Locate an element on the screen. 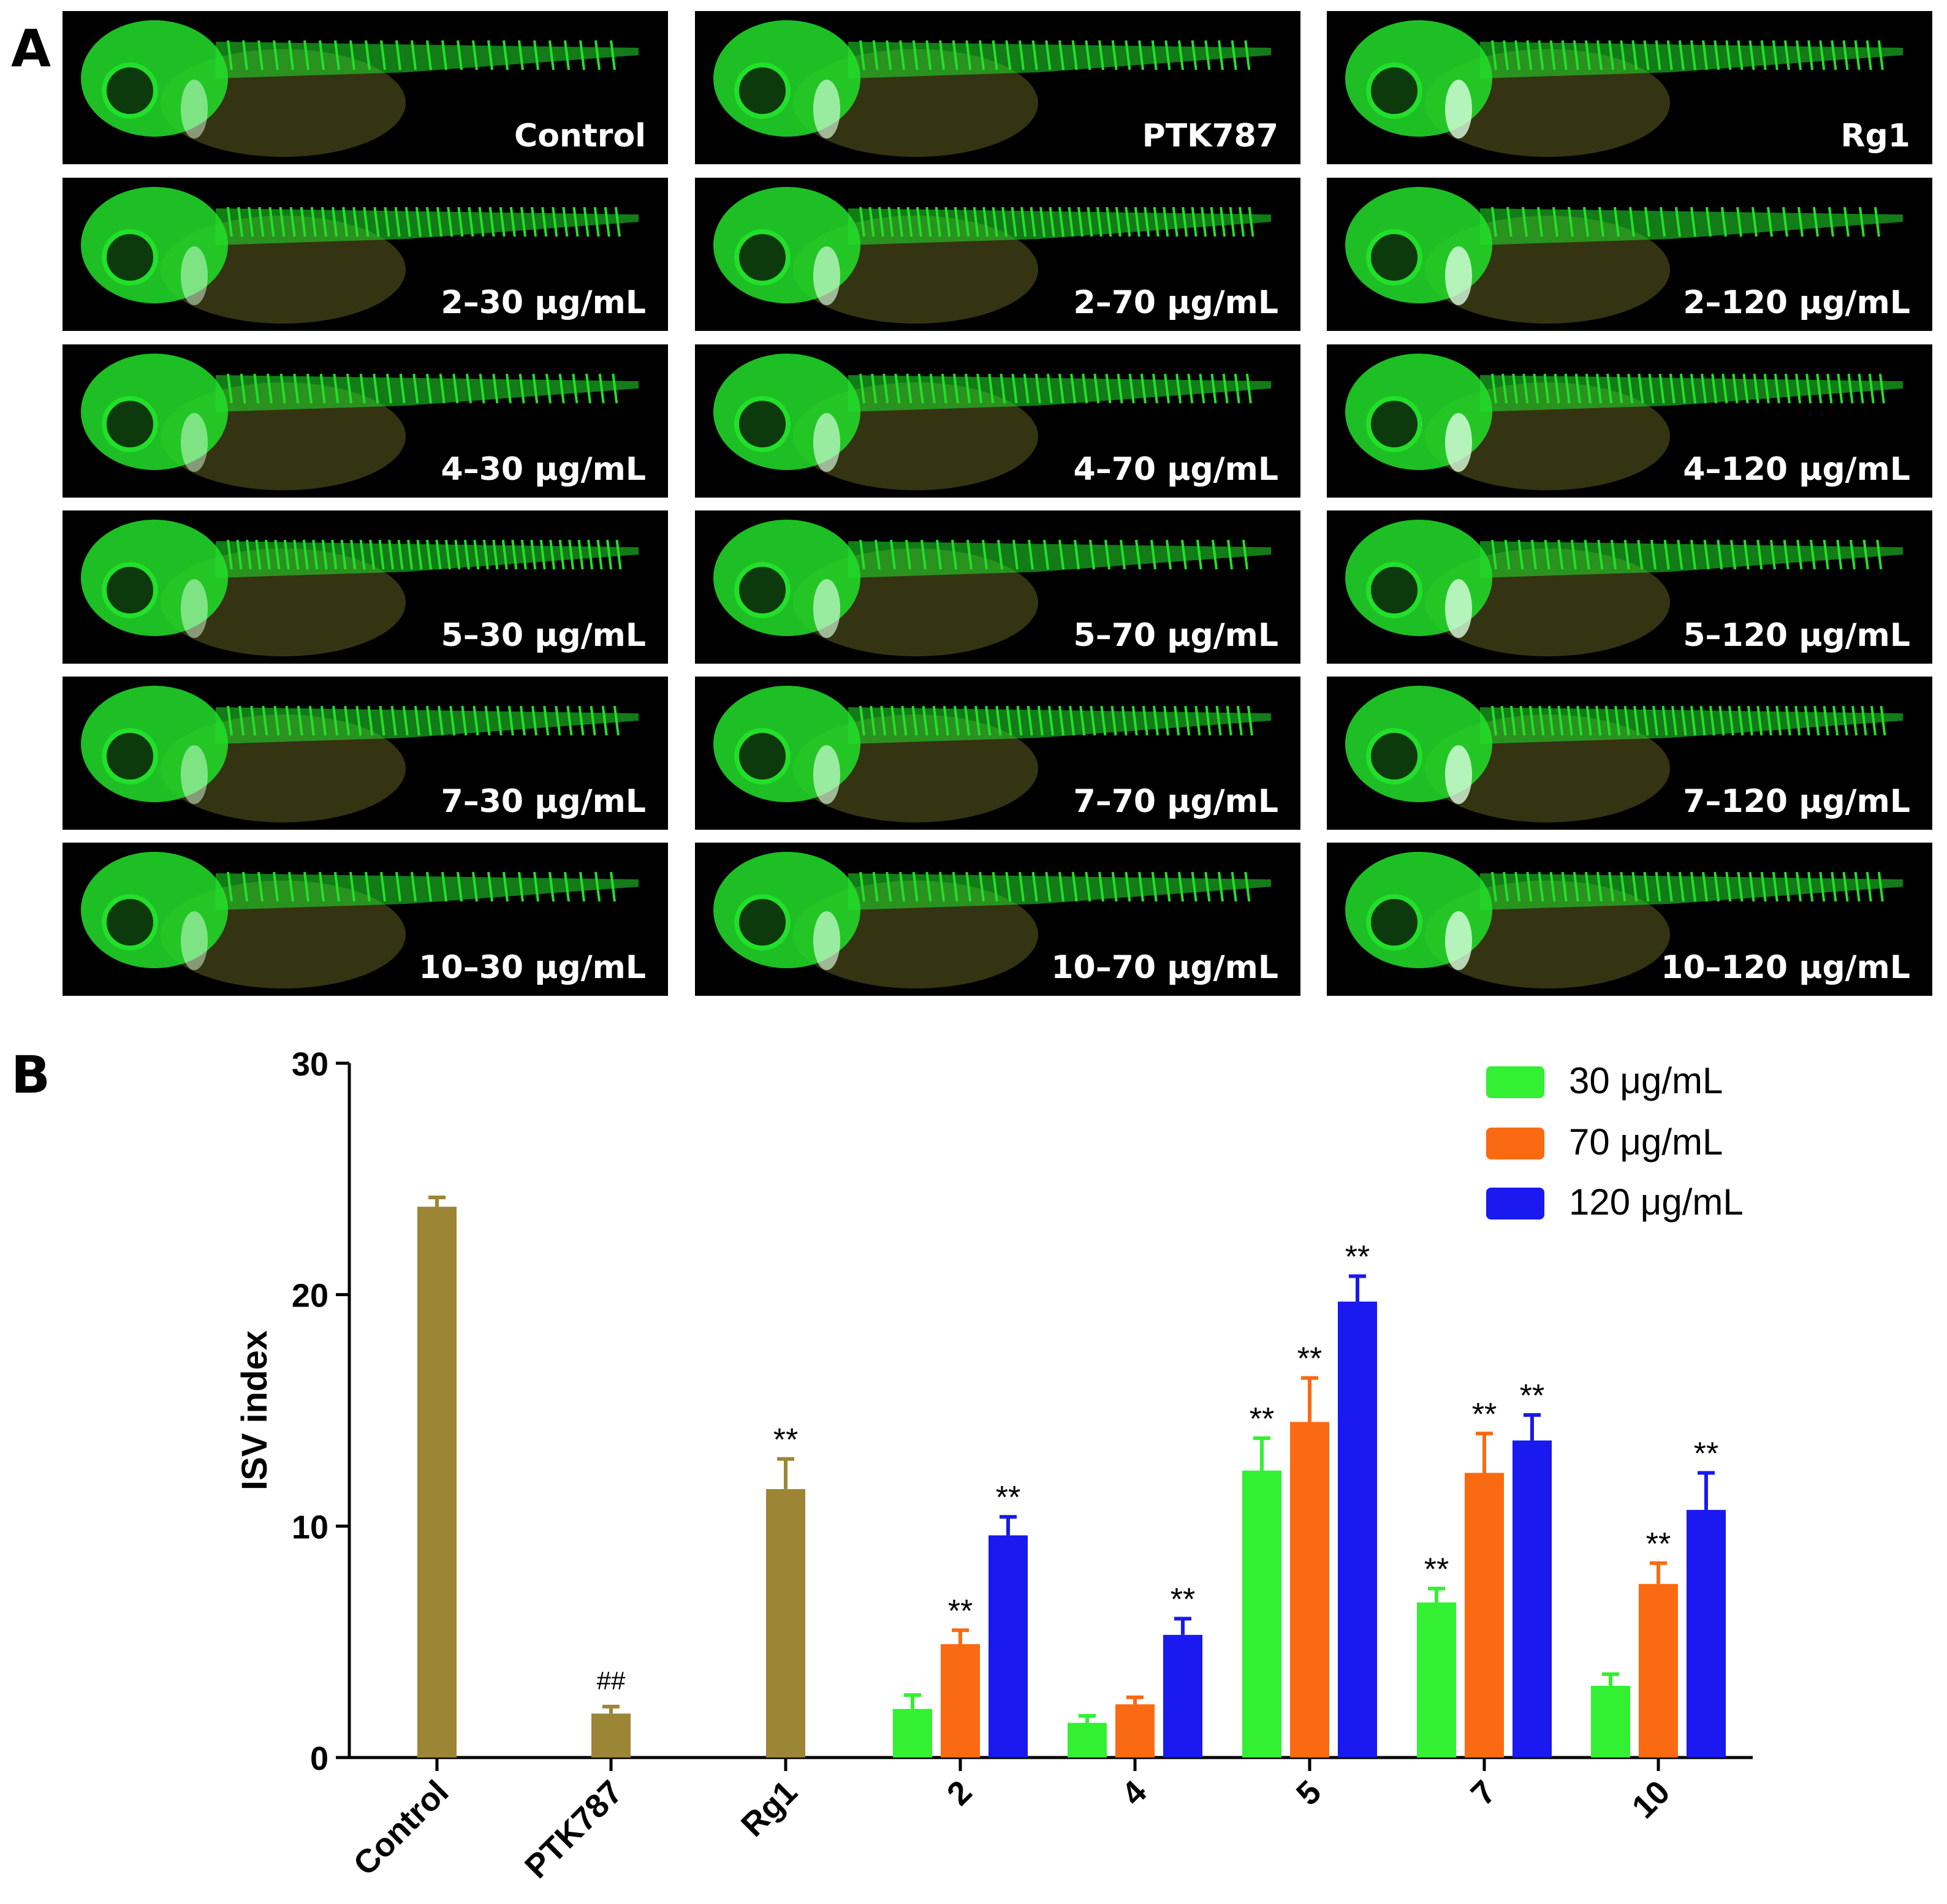 The width and height of the screenshot is (1947, 1904). fish-image: 2–70 μg/mL is located at coordinates (997, 255).